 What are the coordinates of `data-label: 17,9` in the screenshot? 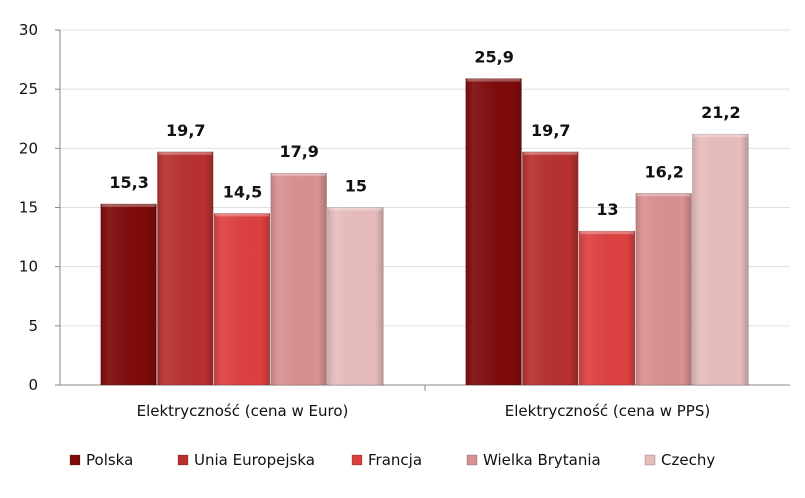 It's located at (298, 151).